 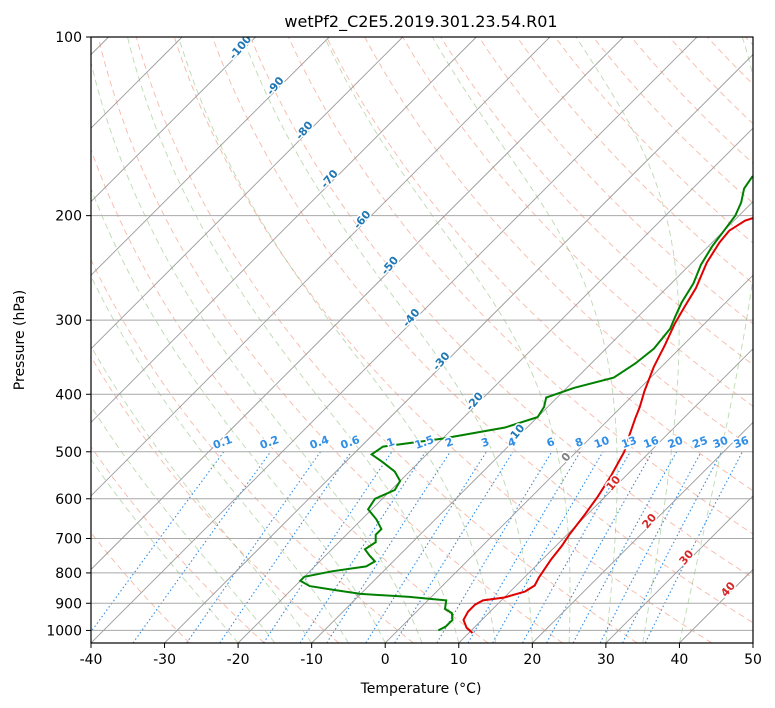 What do you see at coordinates (687, 557) in the screenshot?
I see `isotherm-label: 30` at bounding box center [687, 557].